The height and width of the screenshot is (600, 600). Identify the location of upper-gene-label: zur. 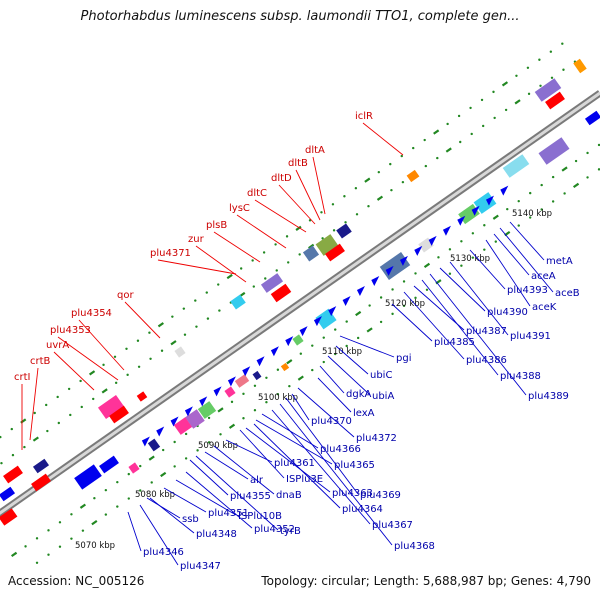
(196, 239).